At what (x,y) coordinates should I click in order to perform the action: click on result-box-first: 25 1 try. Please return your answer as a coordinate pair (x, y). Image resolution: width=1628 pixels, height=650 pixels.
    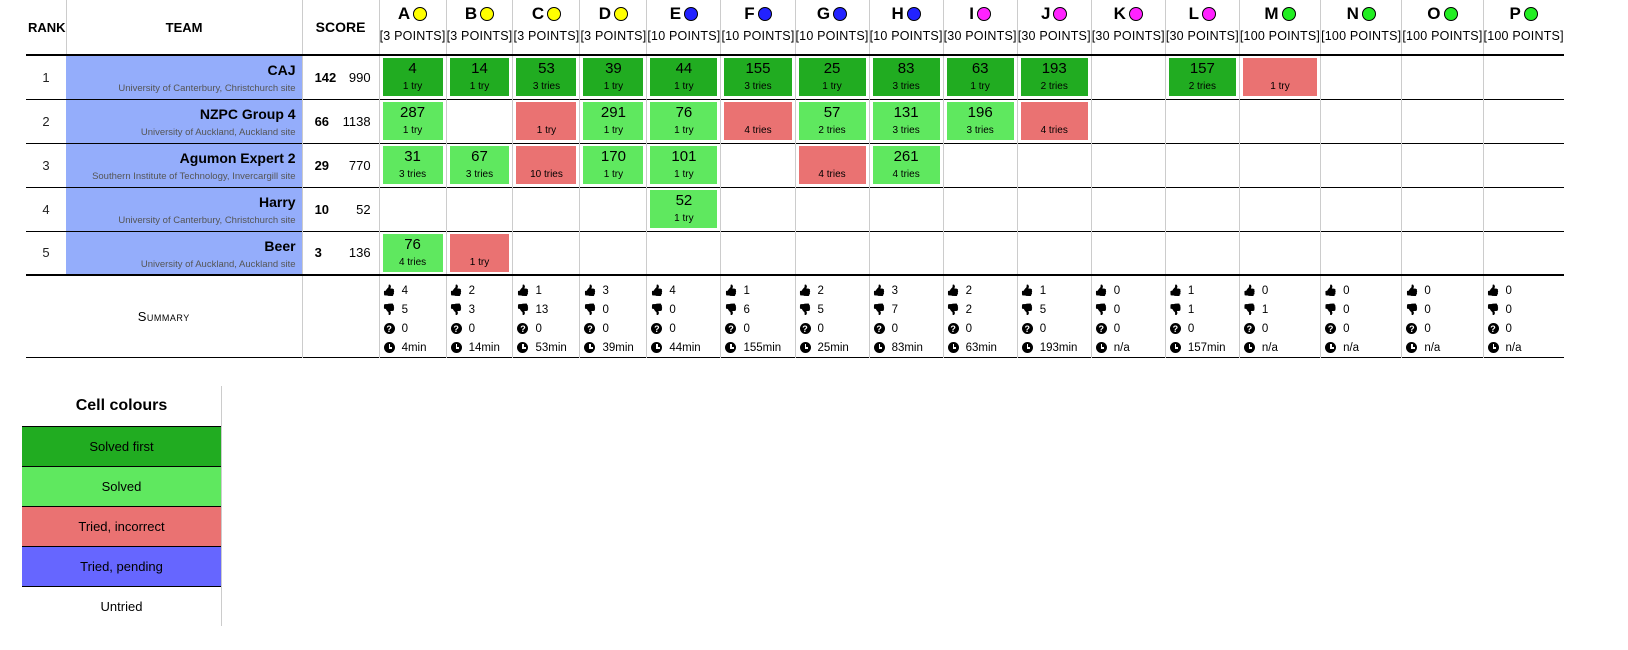
    Looking at the image, I should click on (832, 77).